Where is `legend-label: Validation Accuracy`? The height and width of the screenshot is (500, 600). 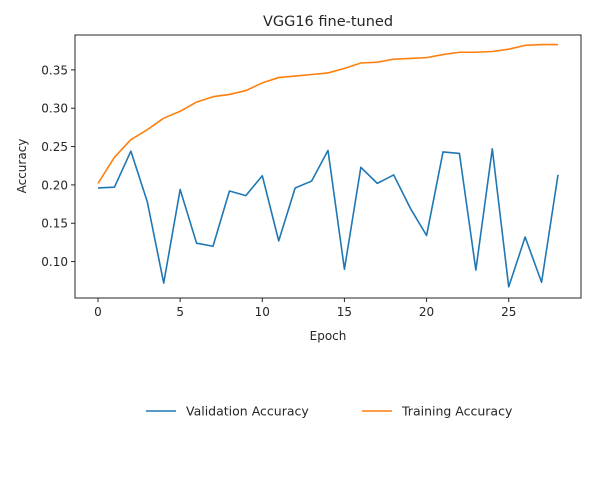 legend-label: Validation Accuracy is located at coordinates (247, 411).